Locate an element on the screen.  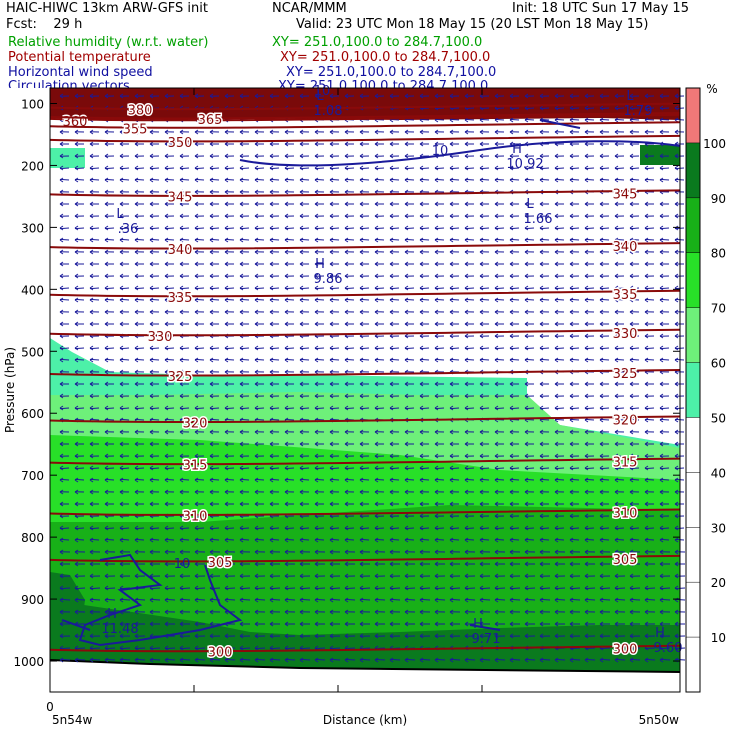
rh-region is located at coordinates (67, 613).